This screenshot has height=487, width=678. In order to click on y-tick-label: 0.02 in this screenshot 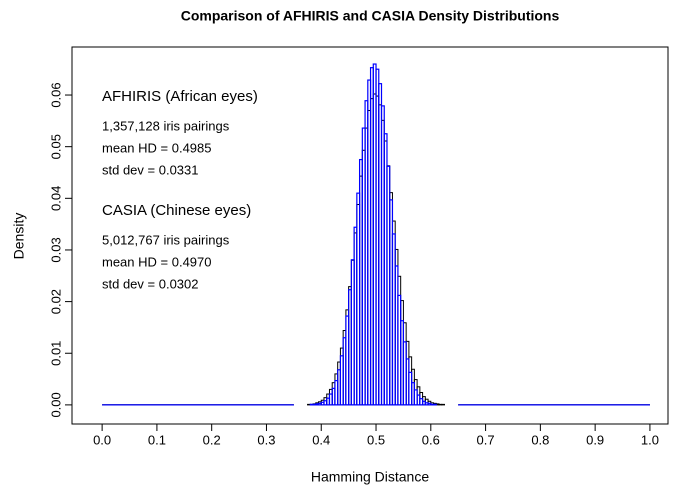, I will do `click(55, 301)`.